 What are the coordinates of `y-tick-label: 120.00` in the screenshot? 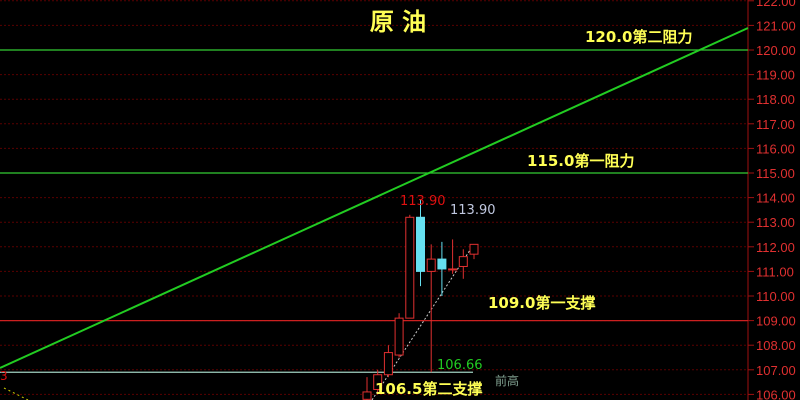 It's located at (776, 50).